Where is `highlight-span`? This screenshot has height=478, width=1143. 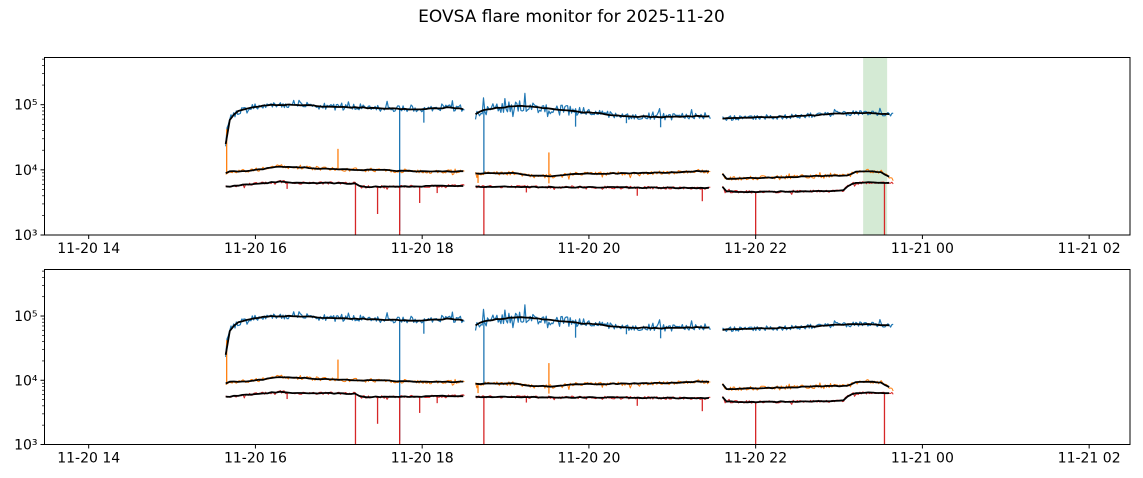 highlight-span is located at coordinates (875, 146).